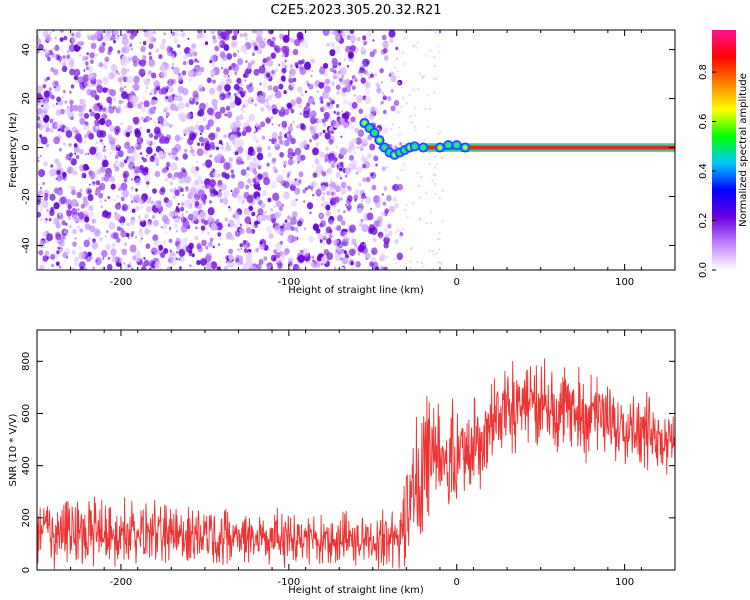 Image resolution: width=750 pixels, height=600 pixels. Describe the element at coordinates (457, 282) in the screenshot. I see `spectrogram-x-tick-label: 0` at that location.